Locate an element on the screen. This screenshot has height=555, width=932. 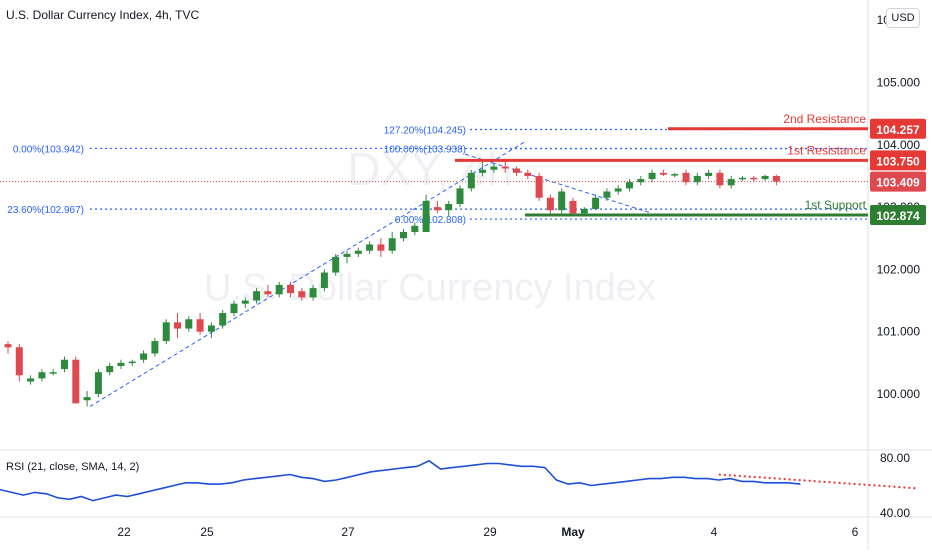
rsi-tick-label: 80.00 is located at coordinates (895, 458).